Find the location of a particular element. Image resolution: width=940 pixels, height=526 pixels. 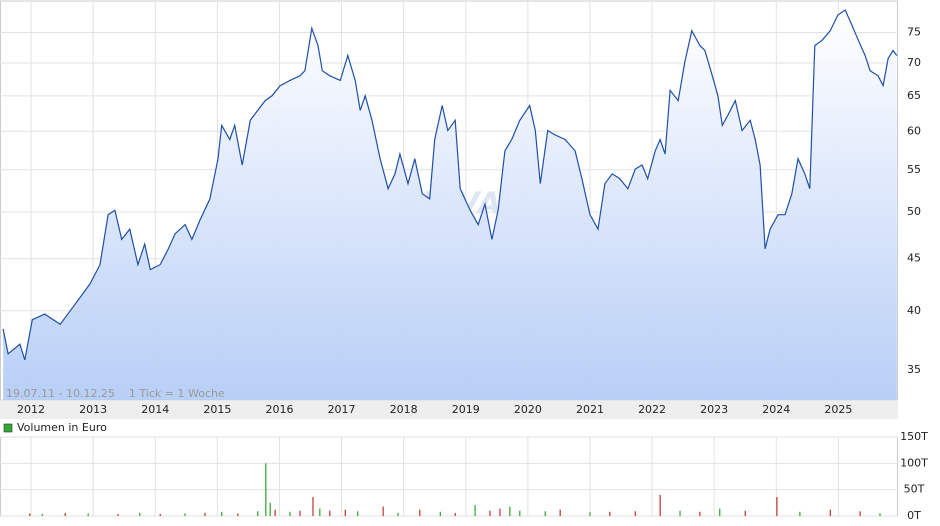

x-tick-label: 2024 is located at coordinates (776, 409).